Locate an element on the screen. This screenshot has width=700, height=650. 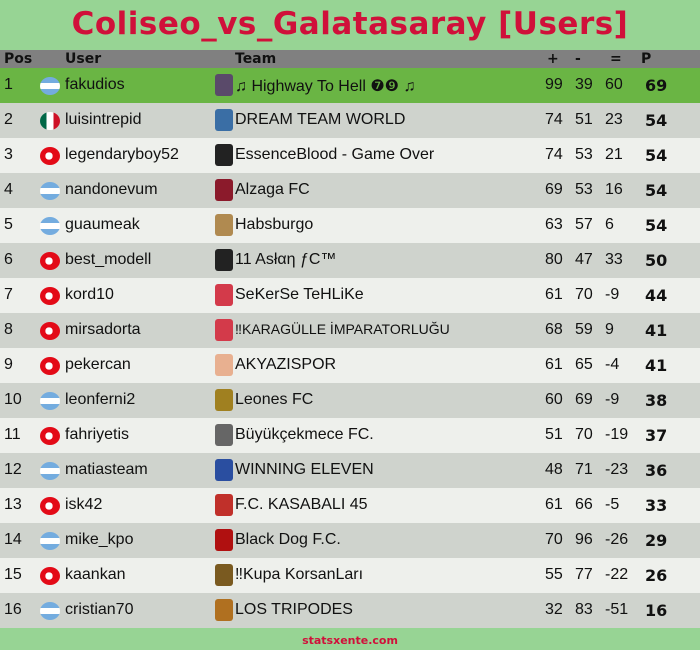
team-link: WINNING ELEVEN is located at coordinates (304, 469).